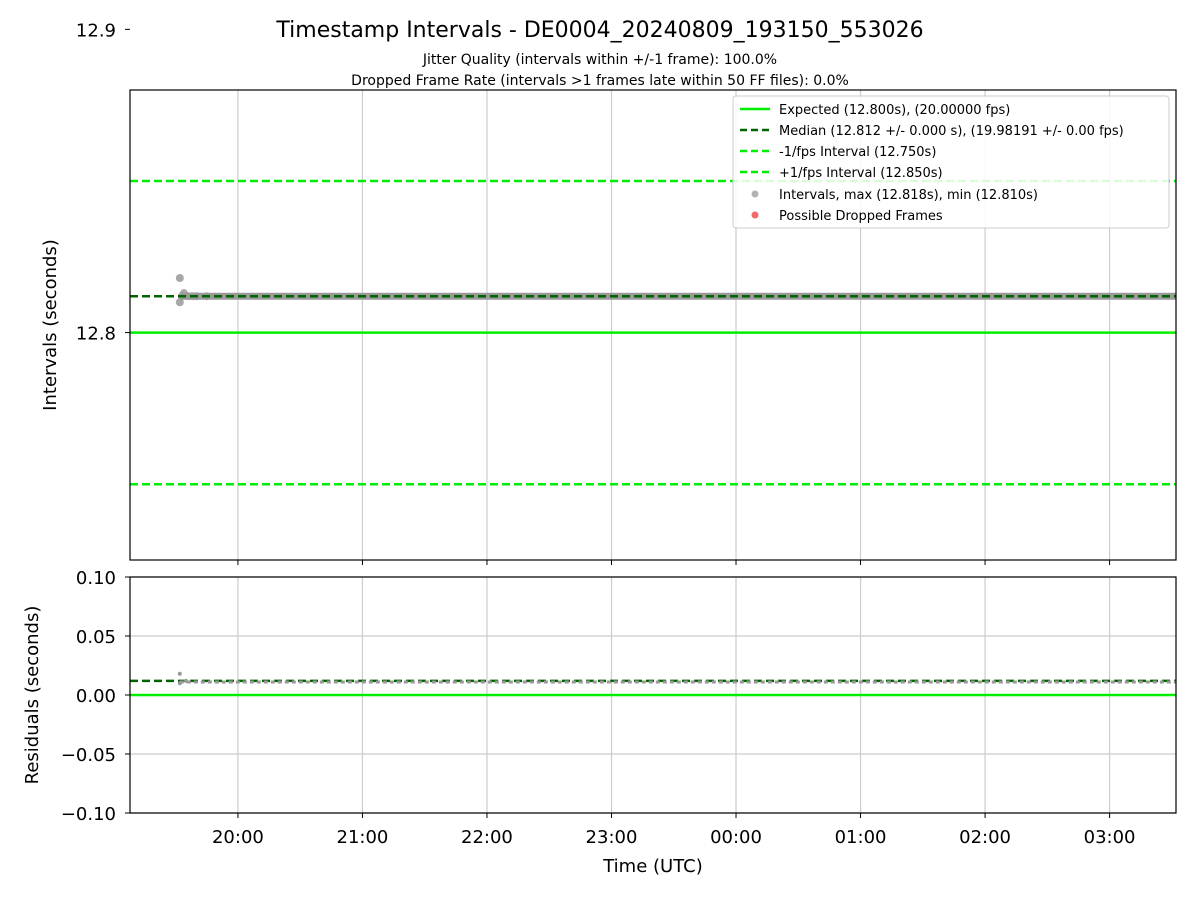  Describe the element at coordinates (861, 837) in the screenshot. I see `x-tick-label: 01:00` at that location.